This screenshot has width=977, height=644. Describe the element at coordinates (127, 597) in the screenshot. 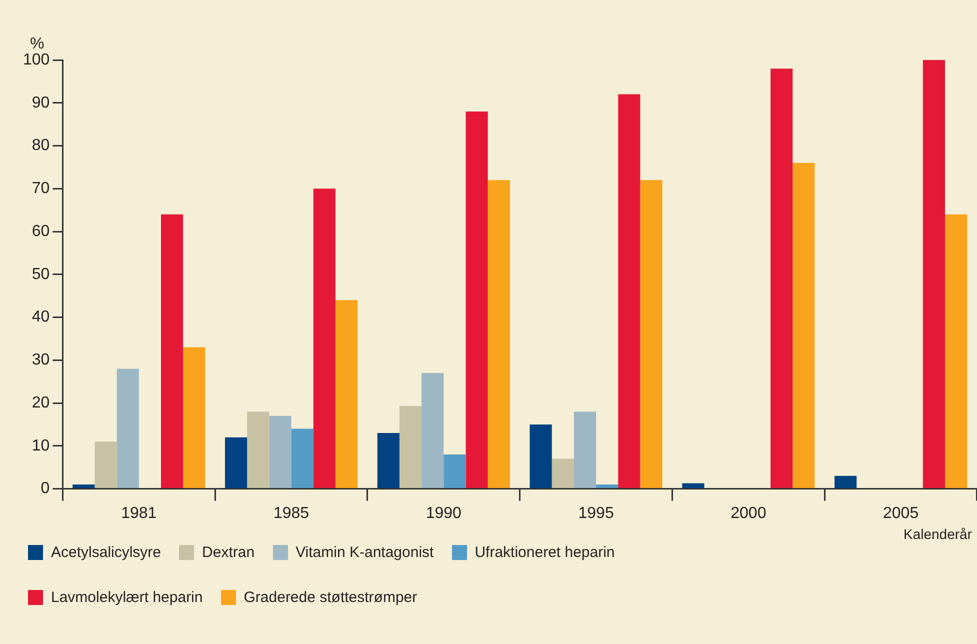

I see `legend-label: Lavmolekylært heparin` at that location.